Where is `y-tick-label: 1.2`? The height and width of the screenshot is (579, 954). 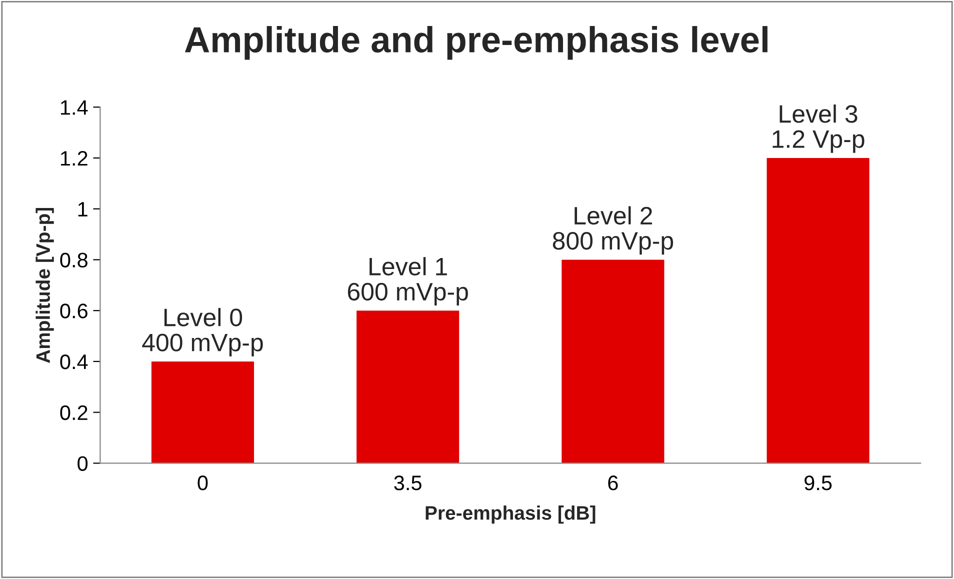
y-tick-label: 1.2 is located at coordinates (74, 158).